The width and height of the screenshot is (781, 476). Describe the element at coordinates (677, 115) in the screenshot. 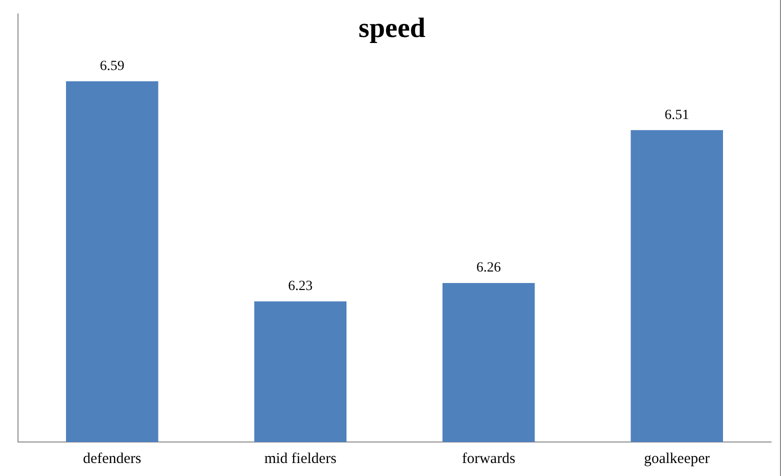

I see `data-label: 6.51` at that location.